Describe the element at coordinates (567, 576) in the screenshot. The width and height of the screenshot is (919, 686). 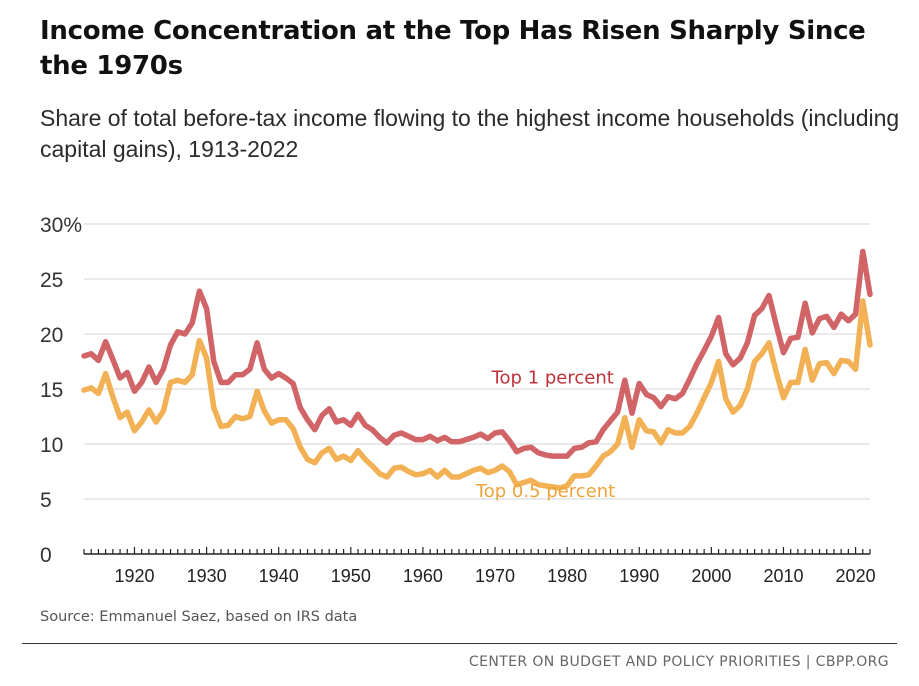
I see `x-tick-label: 1980` at that location.